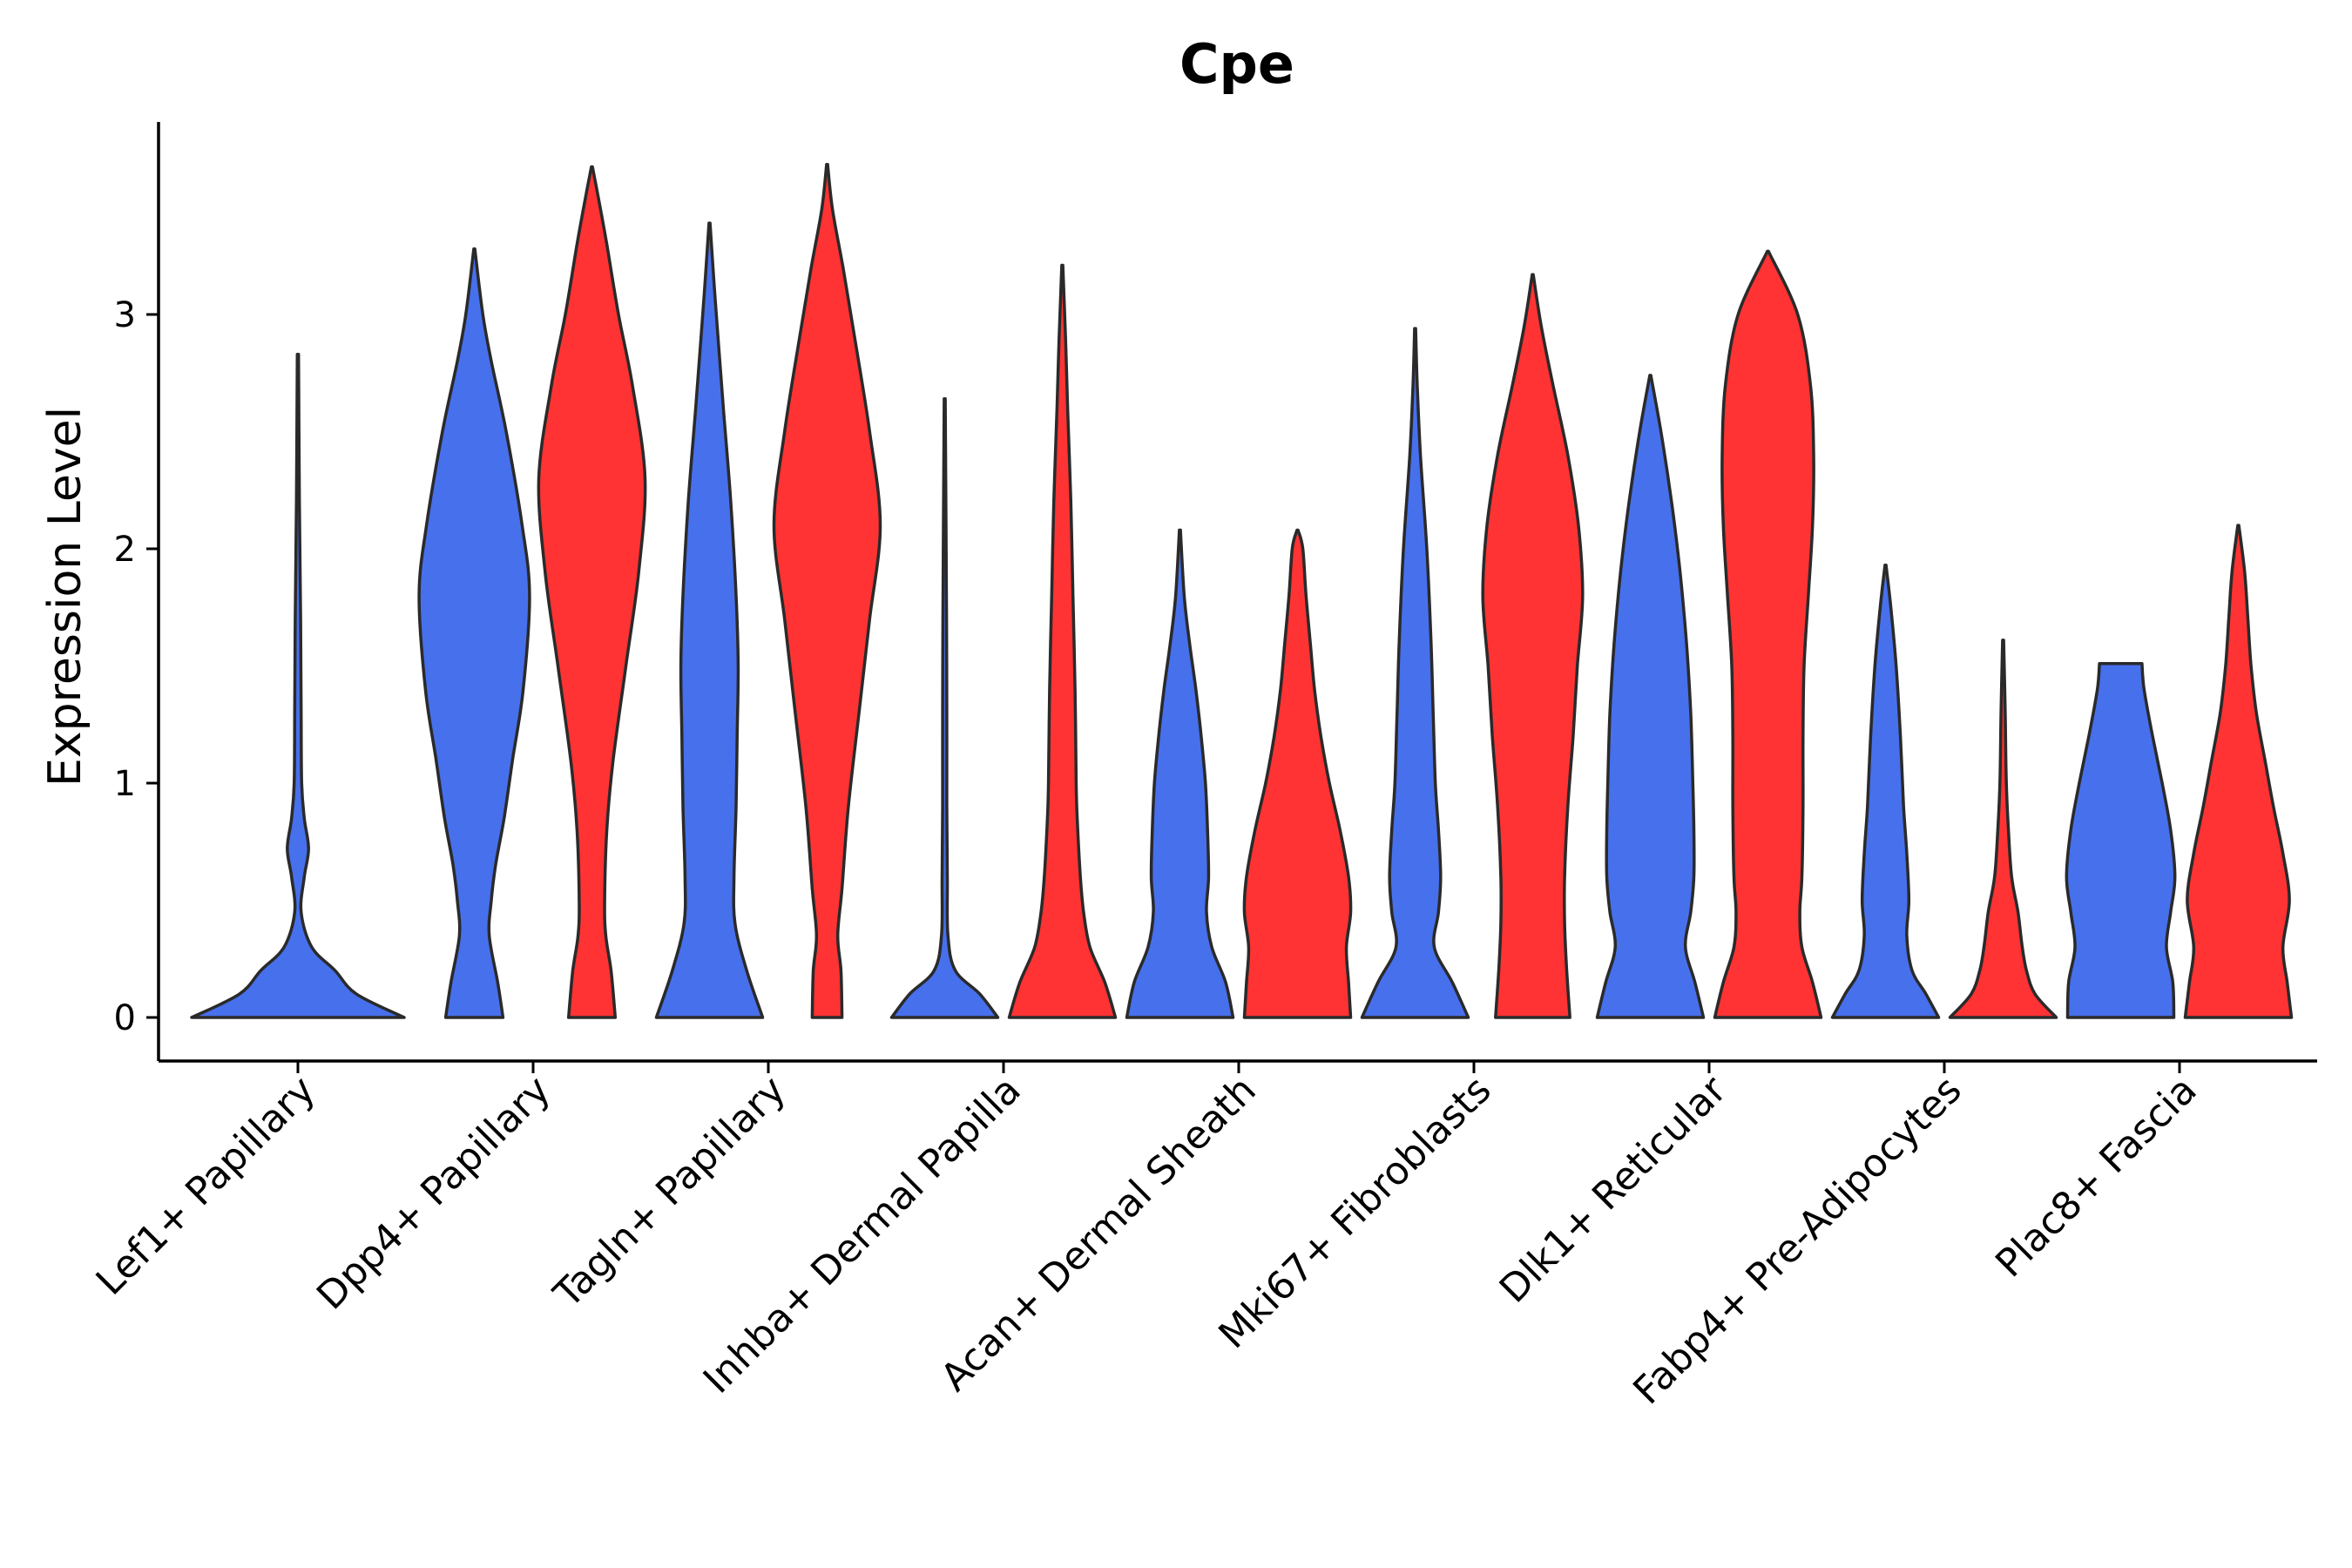 The height and width of the screenshot is (1568, 2352). I want to click on y-tick-label: 1, so click(125, 784).